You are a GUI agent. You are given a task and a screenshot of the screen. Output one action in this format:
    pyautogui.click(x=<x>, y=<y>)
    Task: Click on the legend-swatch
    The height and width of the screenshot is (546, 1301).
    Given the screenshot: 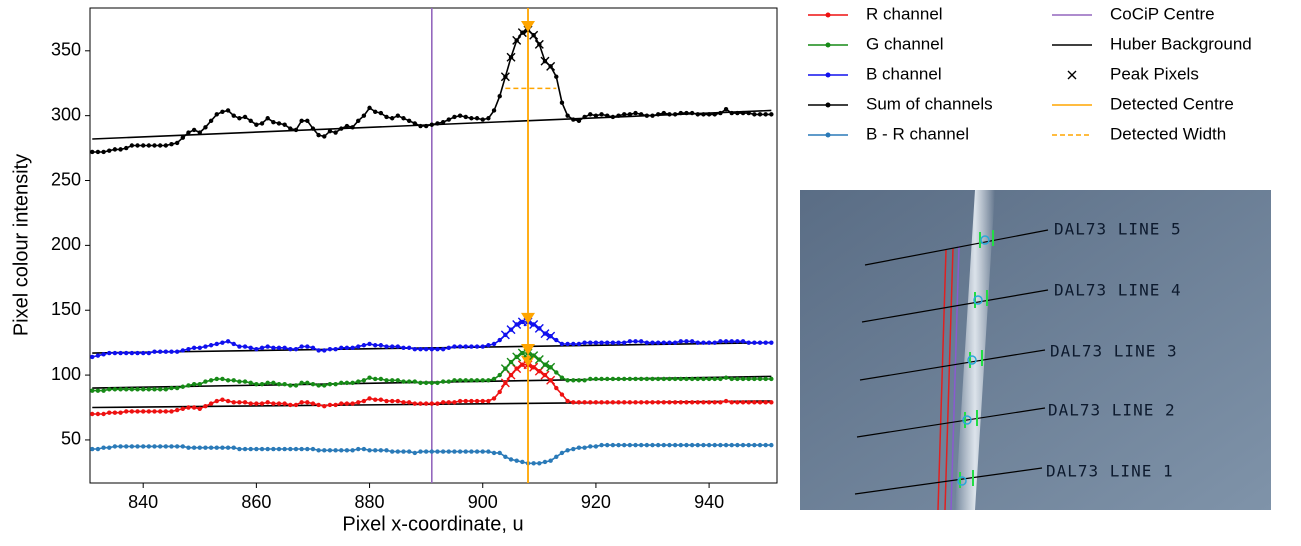 What is the action you would take?
    pyautogui.click(x=828, y=135)
    